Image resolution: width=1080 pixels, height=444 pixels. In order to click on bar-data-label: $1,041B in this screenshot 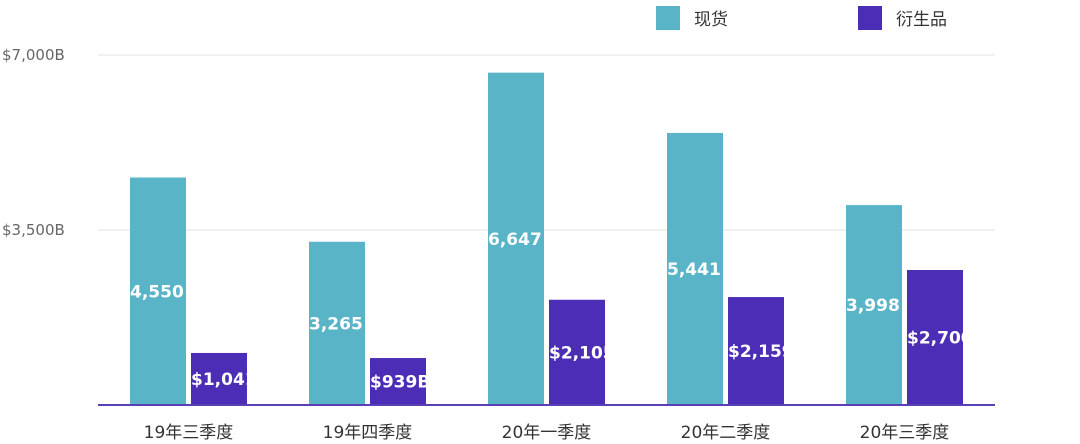, I will do `click(230, 380)`.